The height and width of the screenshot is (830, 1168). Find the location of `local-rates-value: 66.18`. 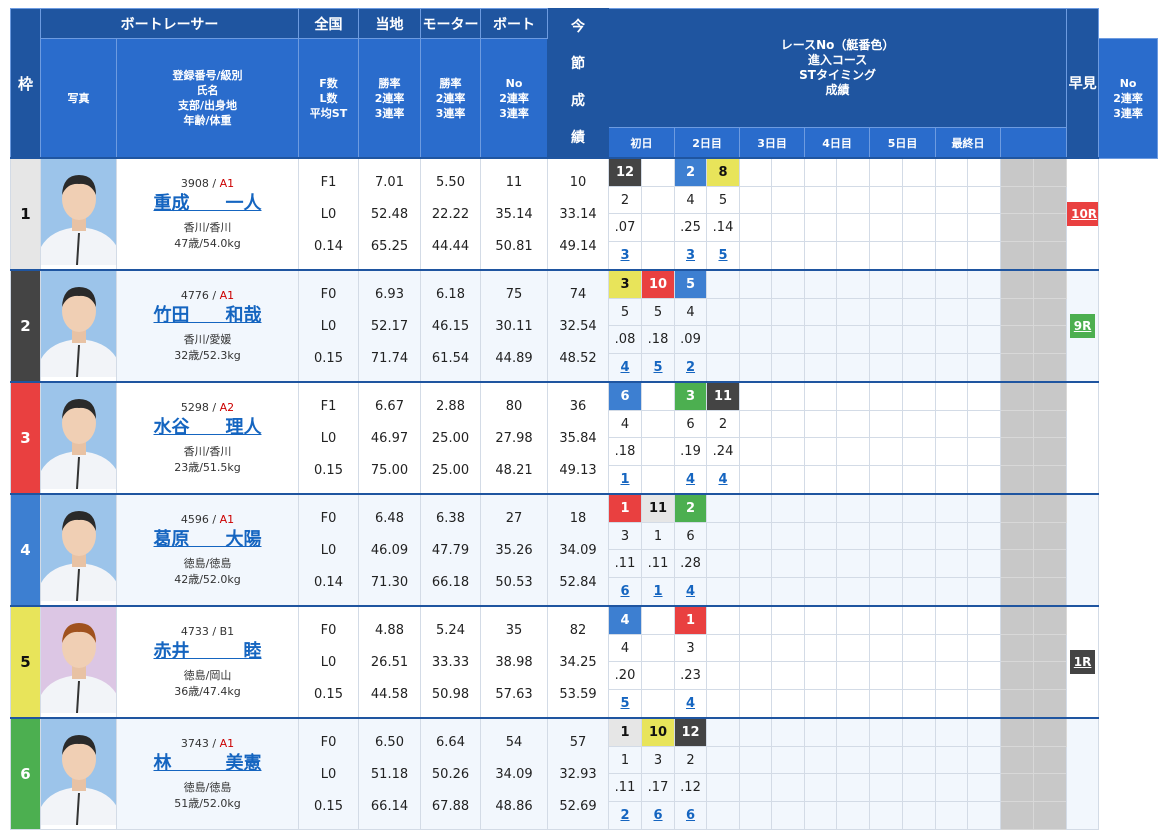

local-rates-value: 66.18 is located at coordinates (450, 582).